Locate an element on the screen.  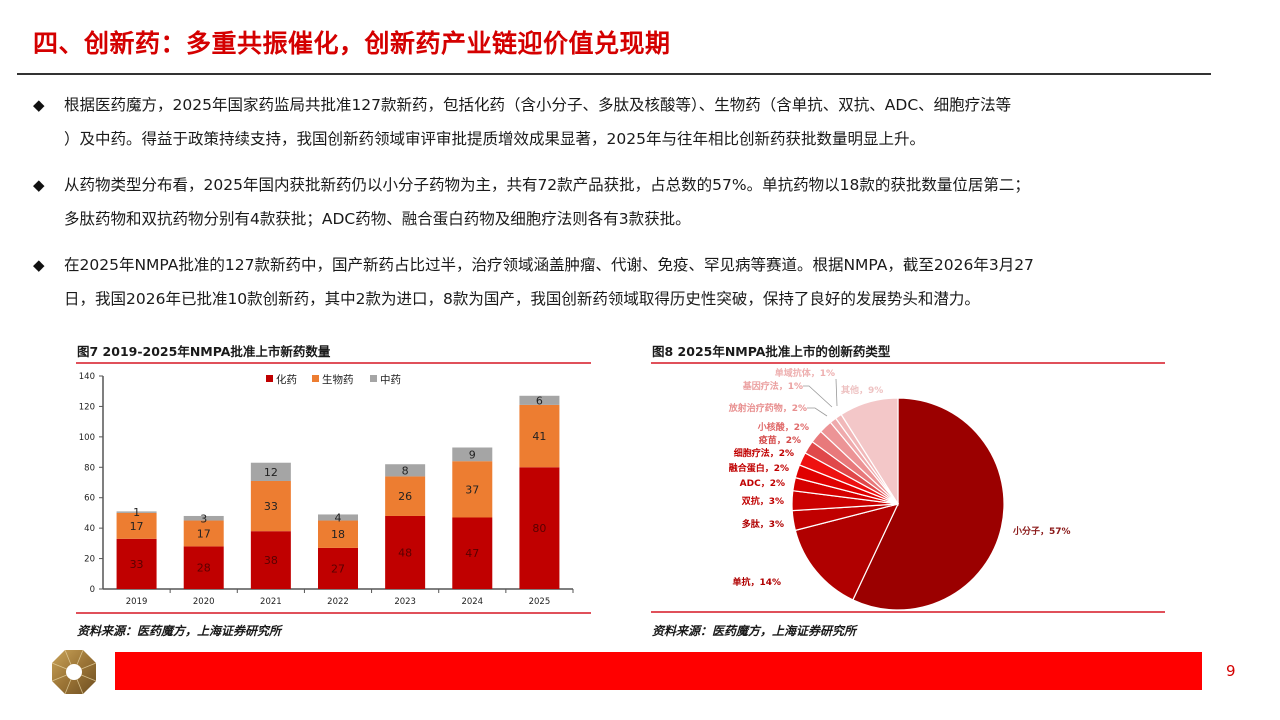
bar-value-label: 4 is located at coordinates (338, 517).